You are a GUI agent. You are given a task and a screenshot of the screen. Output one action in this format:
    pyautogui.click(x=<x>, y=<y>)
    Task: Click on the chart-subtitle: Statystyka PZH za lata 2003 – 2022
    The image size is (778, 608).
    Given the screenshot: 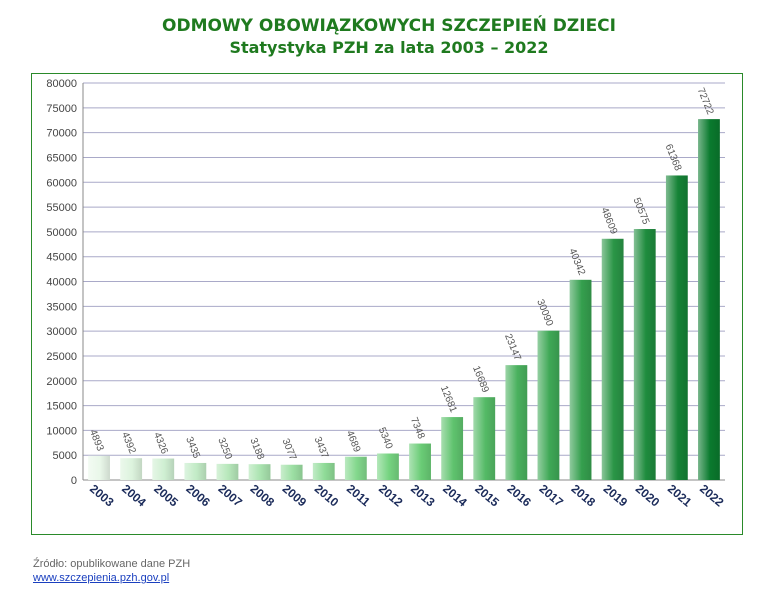 What is the action you would take?
    pyautogui.click(x=389, y=47)
    